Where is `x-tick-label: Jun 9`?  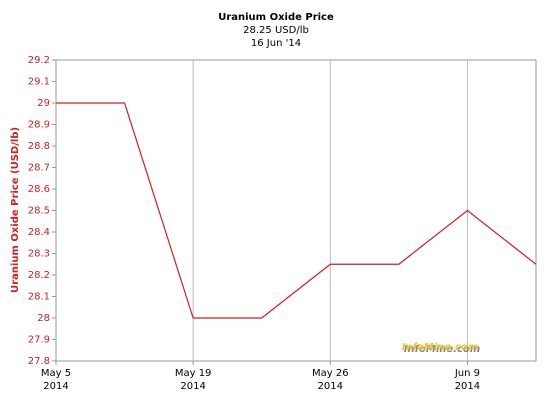 x-tick-label: Jun 9 is located at coordinates (467, 373).